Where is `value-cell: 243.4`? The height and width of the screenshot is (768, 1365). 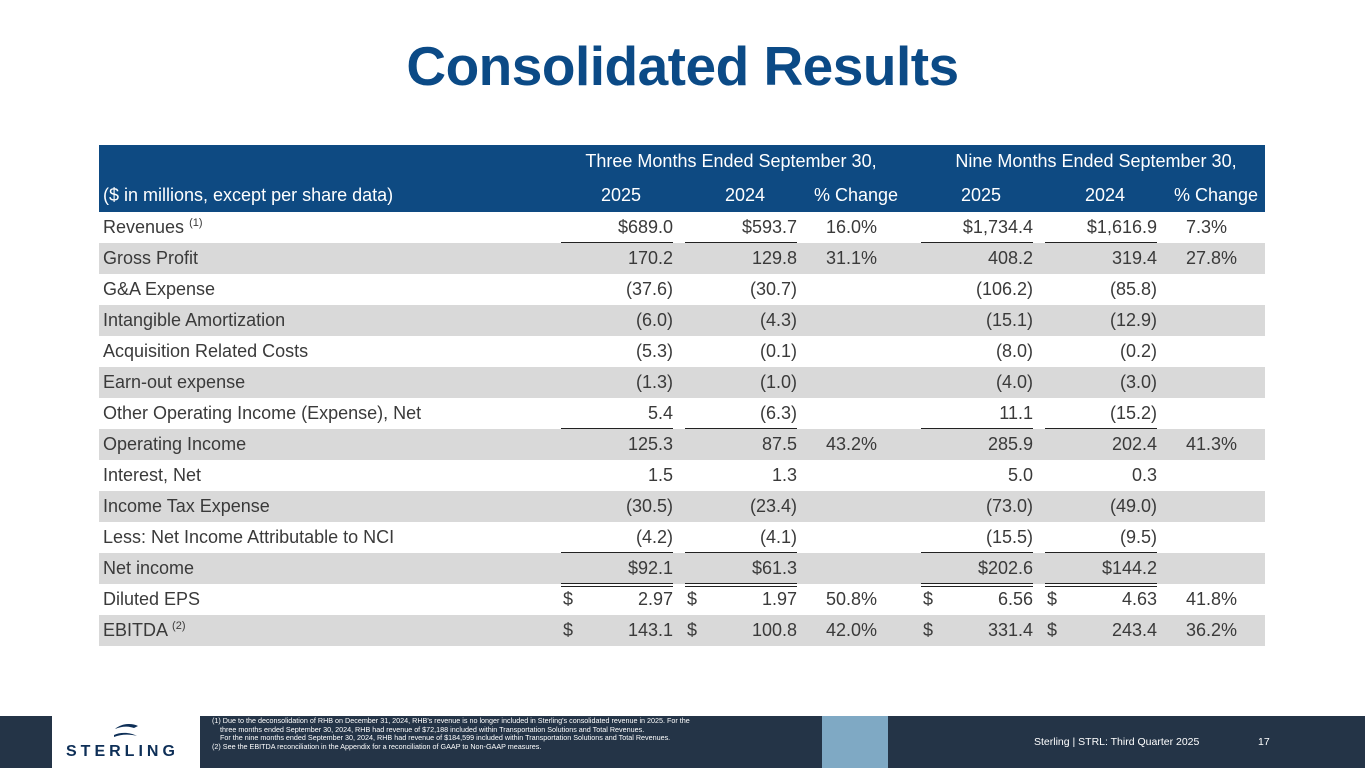 value-cell: 243.4 is located at coordinates (1134, 630).